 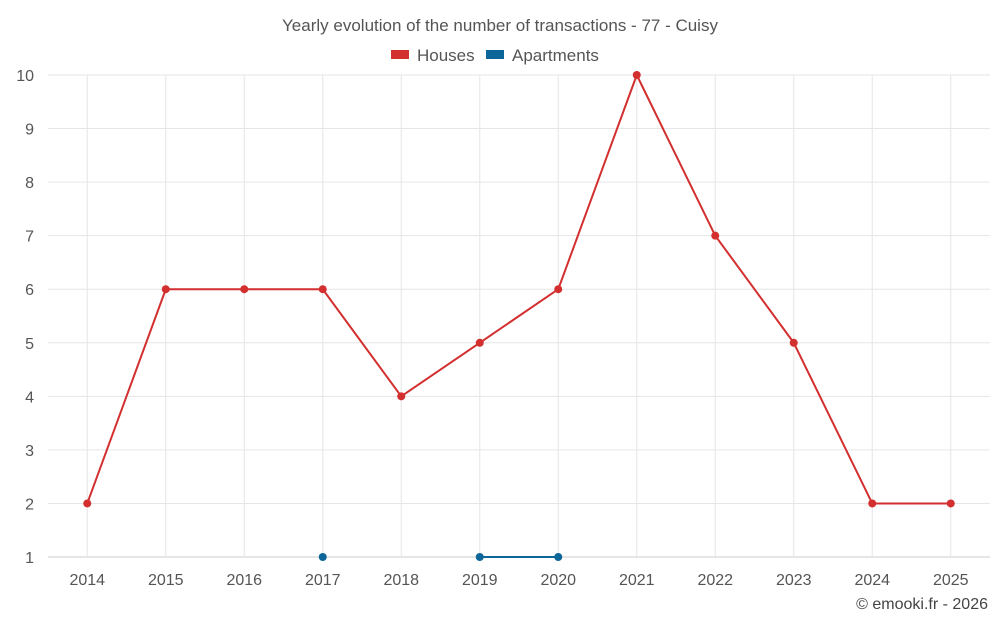 What do you see at coordinates (558, 580) in the screenshot?
I see `x-tick-label: 2020` at bounding box center [558, 580].